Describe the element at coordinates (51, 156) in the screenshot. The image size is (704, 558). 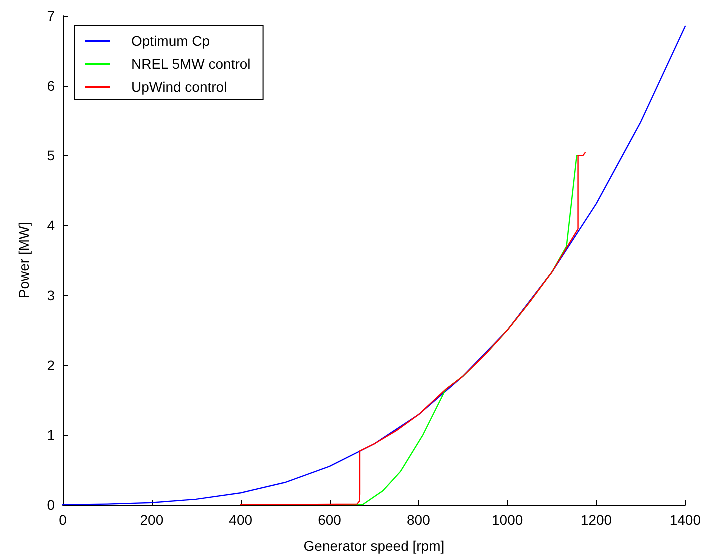
I see `y-tick-label: 5` at that location.